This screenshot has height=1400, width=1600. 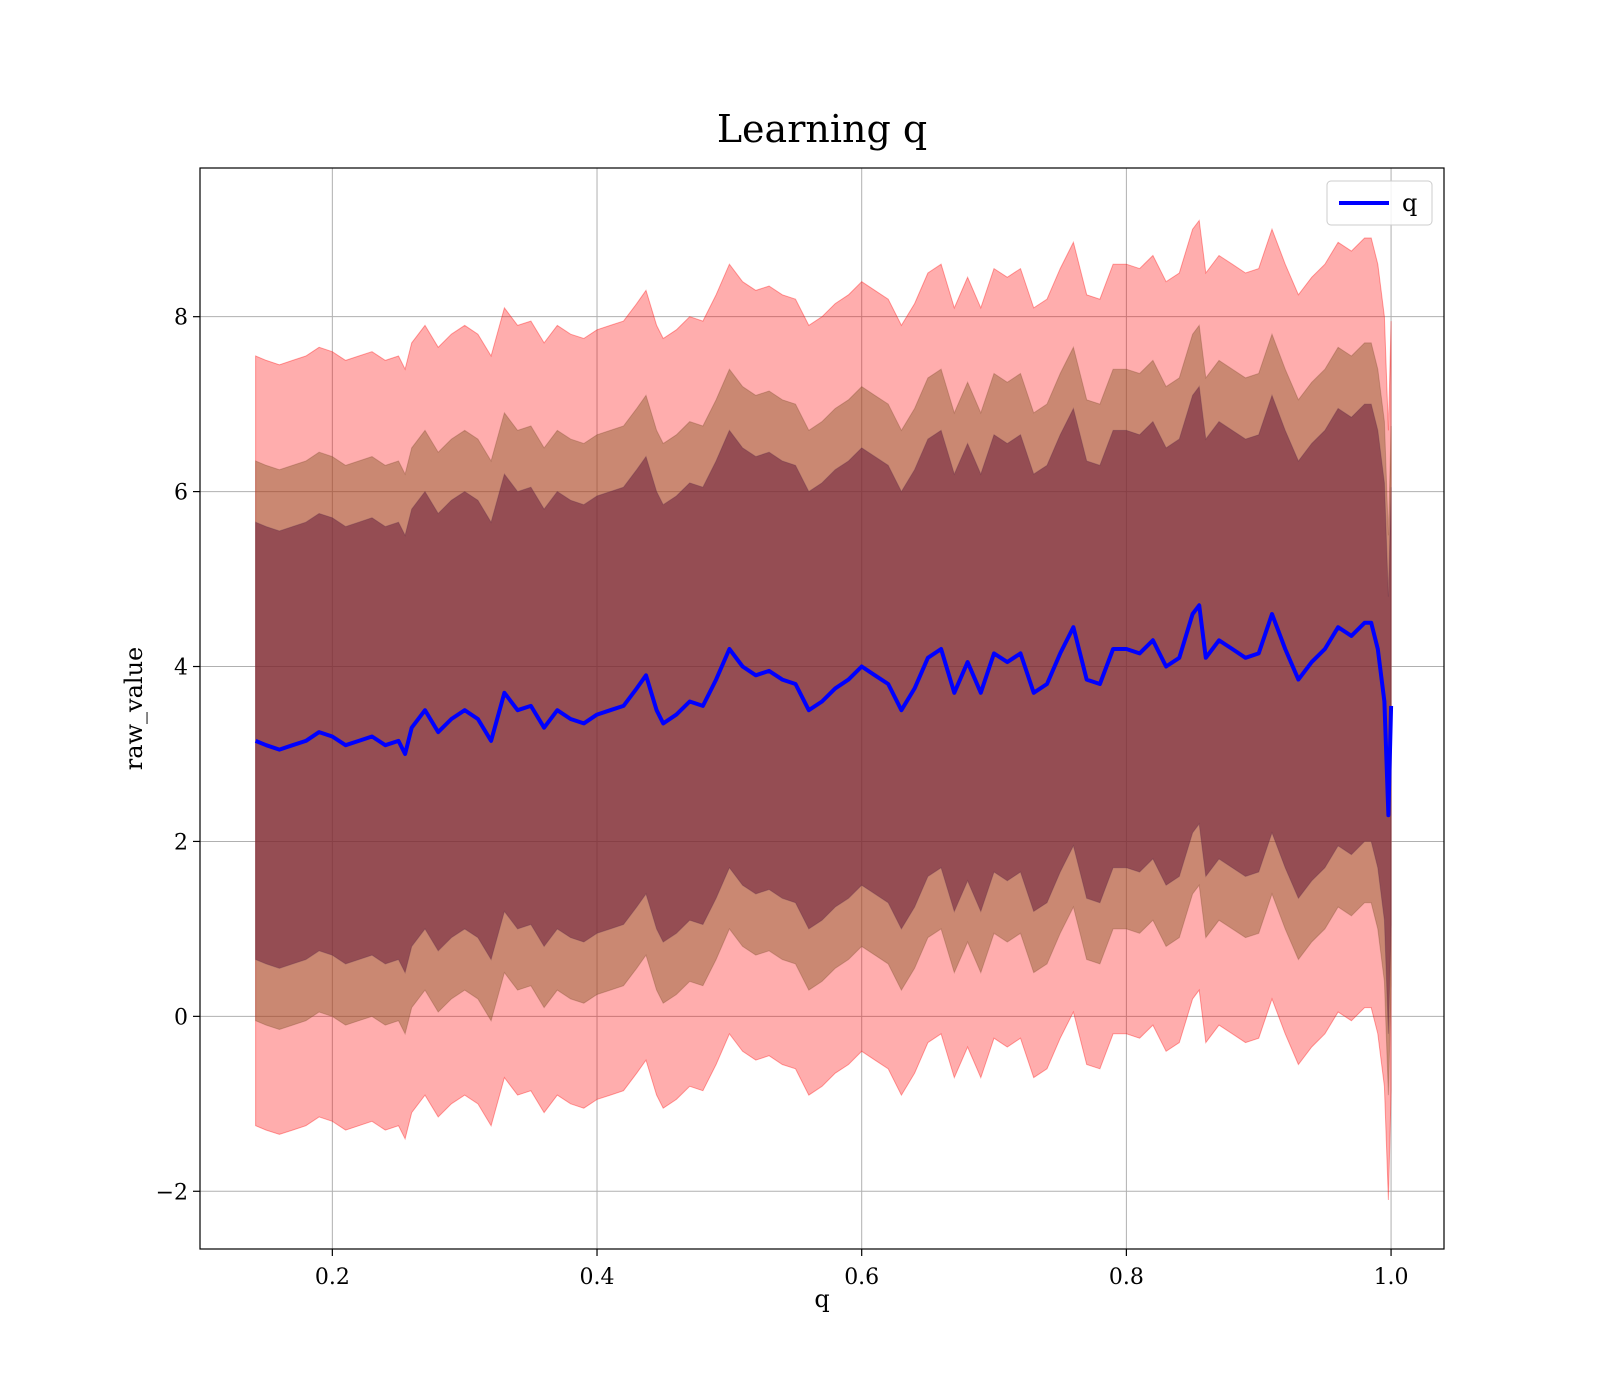 I want to click on x-axis-label: q, so click(x=821, y=1299).